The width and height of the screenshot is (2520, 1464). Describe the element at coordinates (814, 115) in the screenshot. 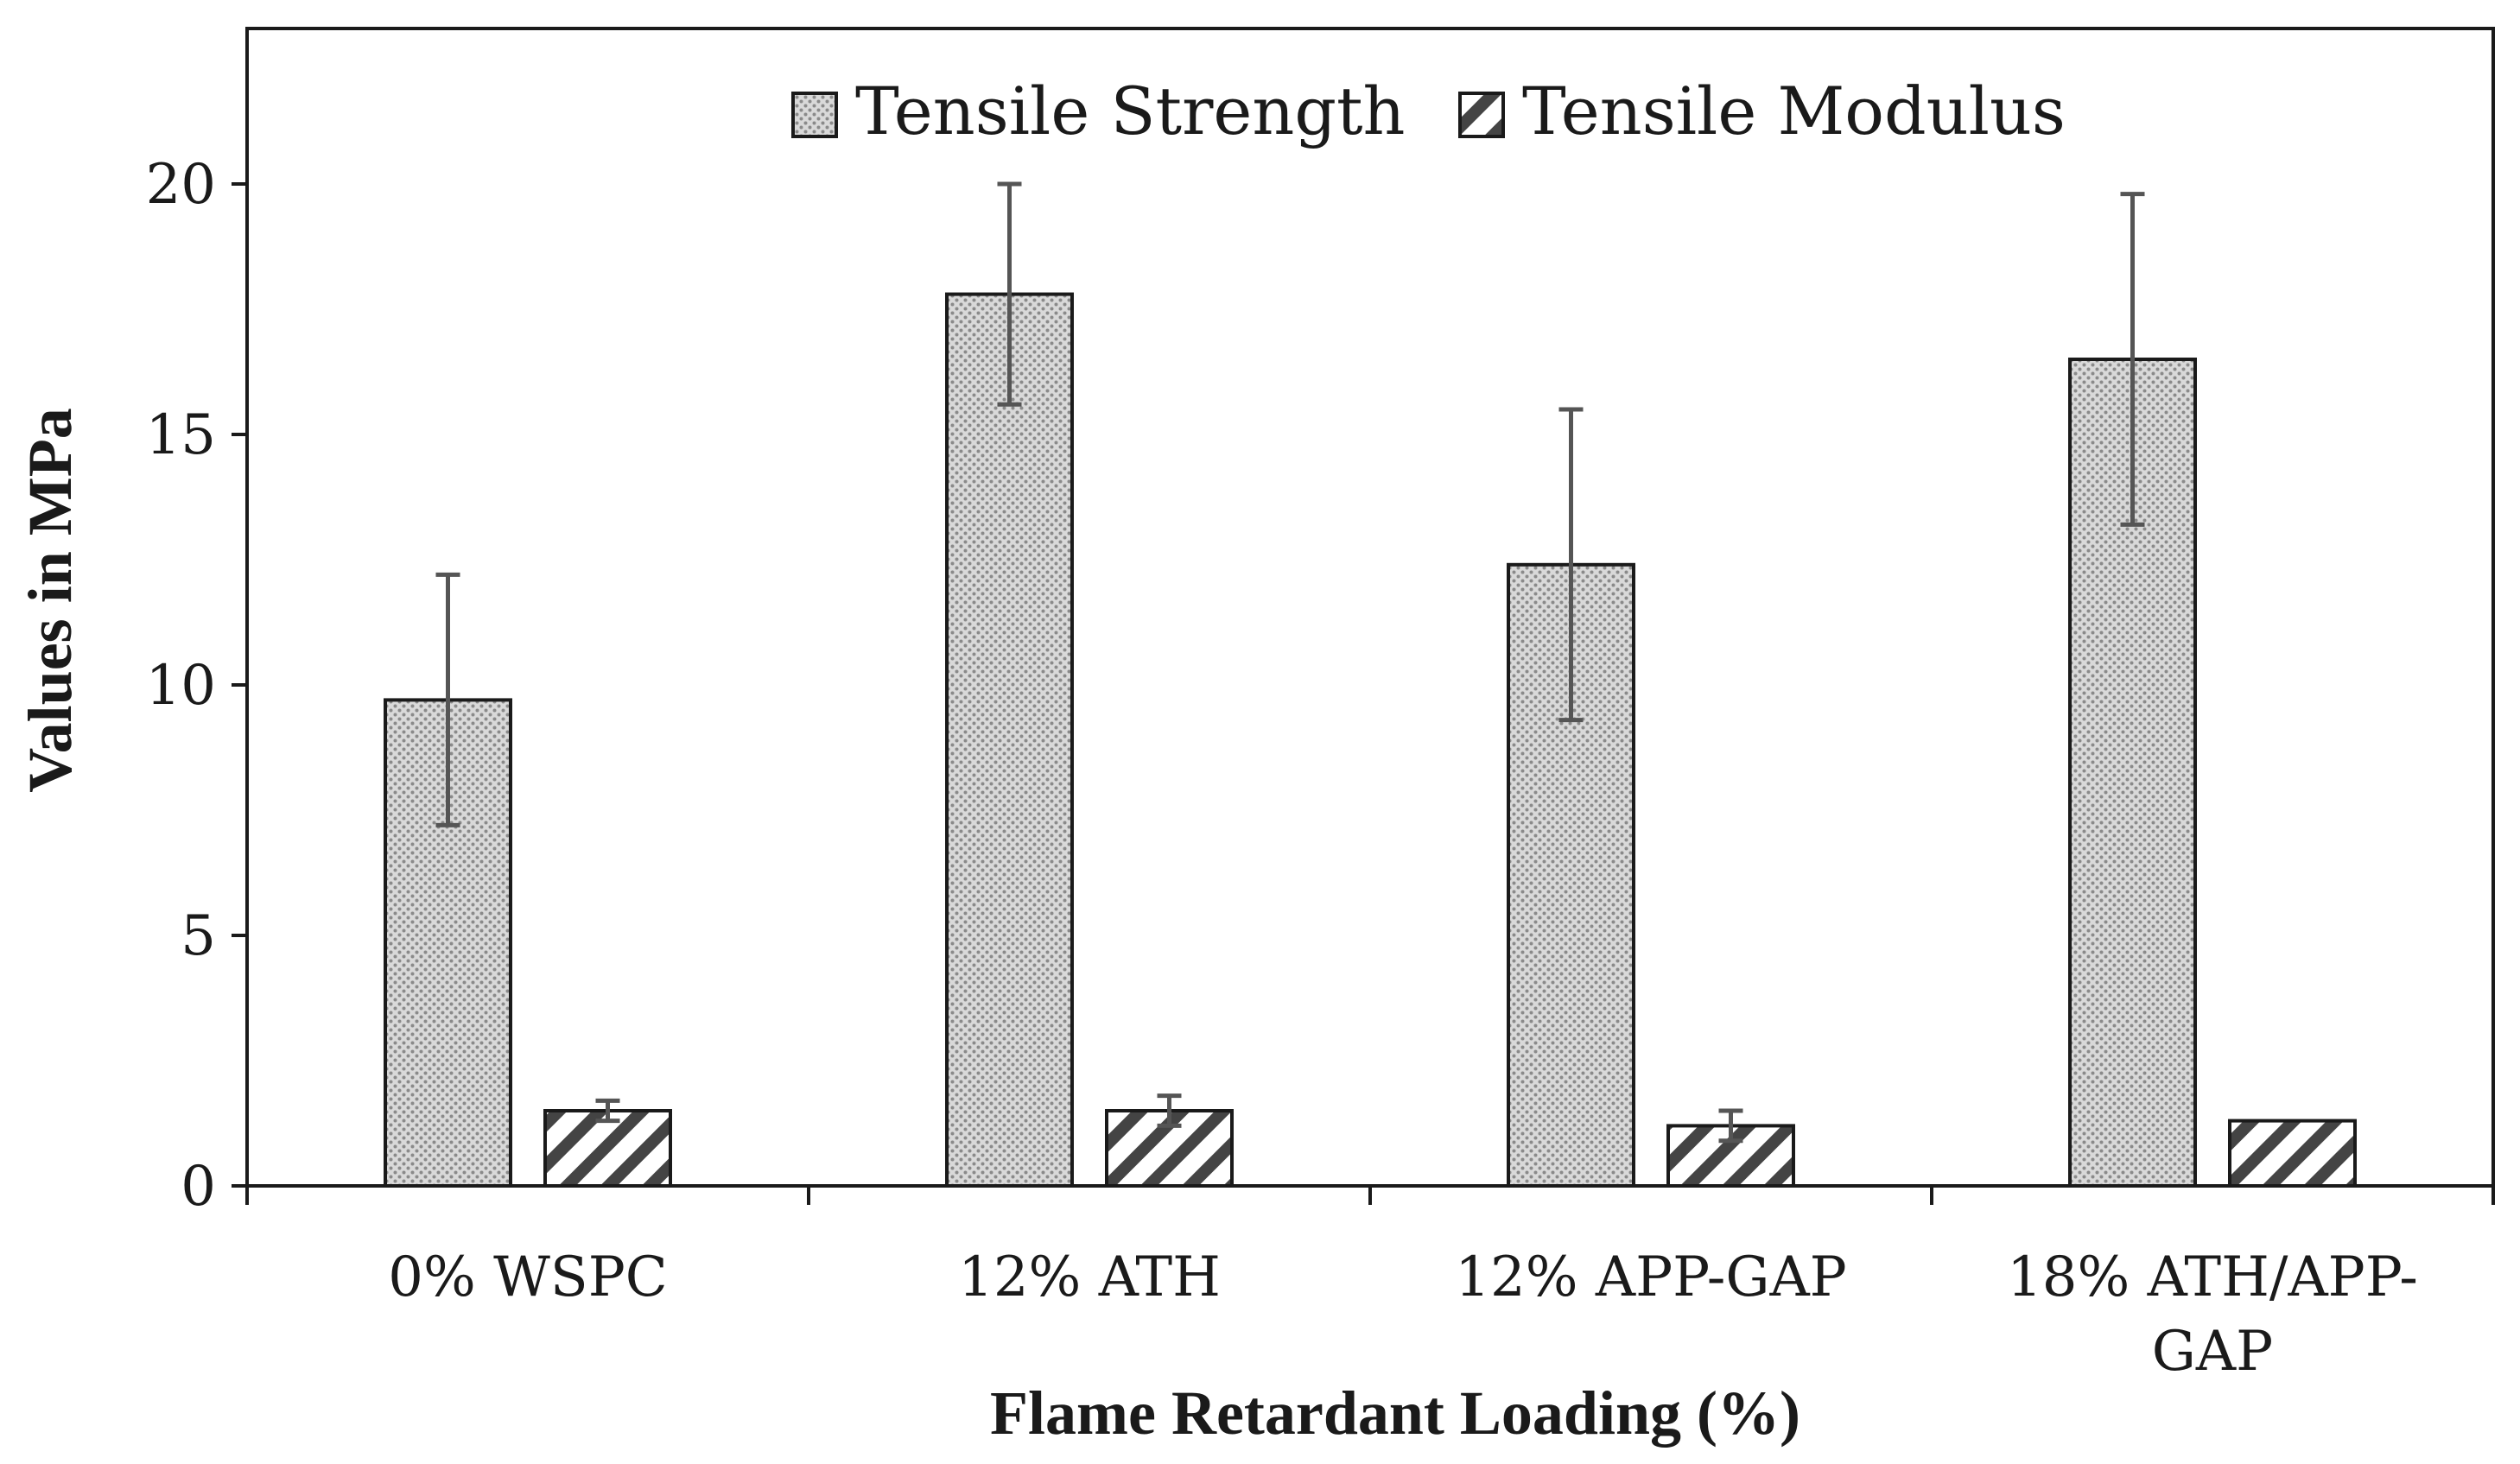

I see `legend-swatch-tensile-strength` at that location.